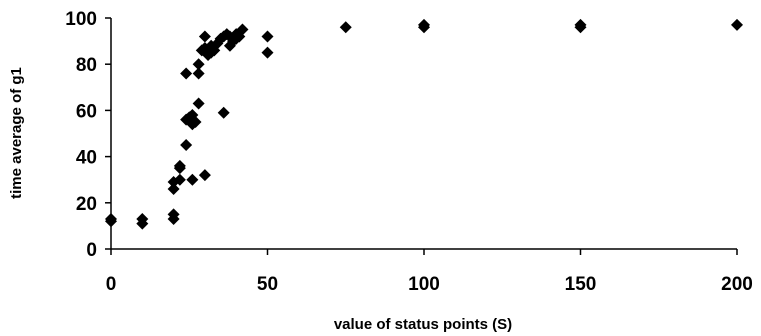 The height and width of the screenshot is (336, 761). What do you see at coordinates (423, 324) in the screenshot?
I see `x-axis-title: value of status points (S)` at bounding box center [423, 324].